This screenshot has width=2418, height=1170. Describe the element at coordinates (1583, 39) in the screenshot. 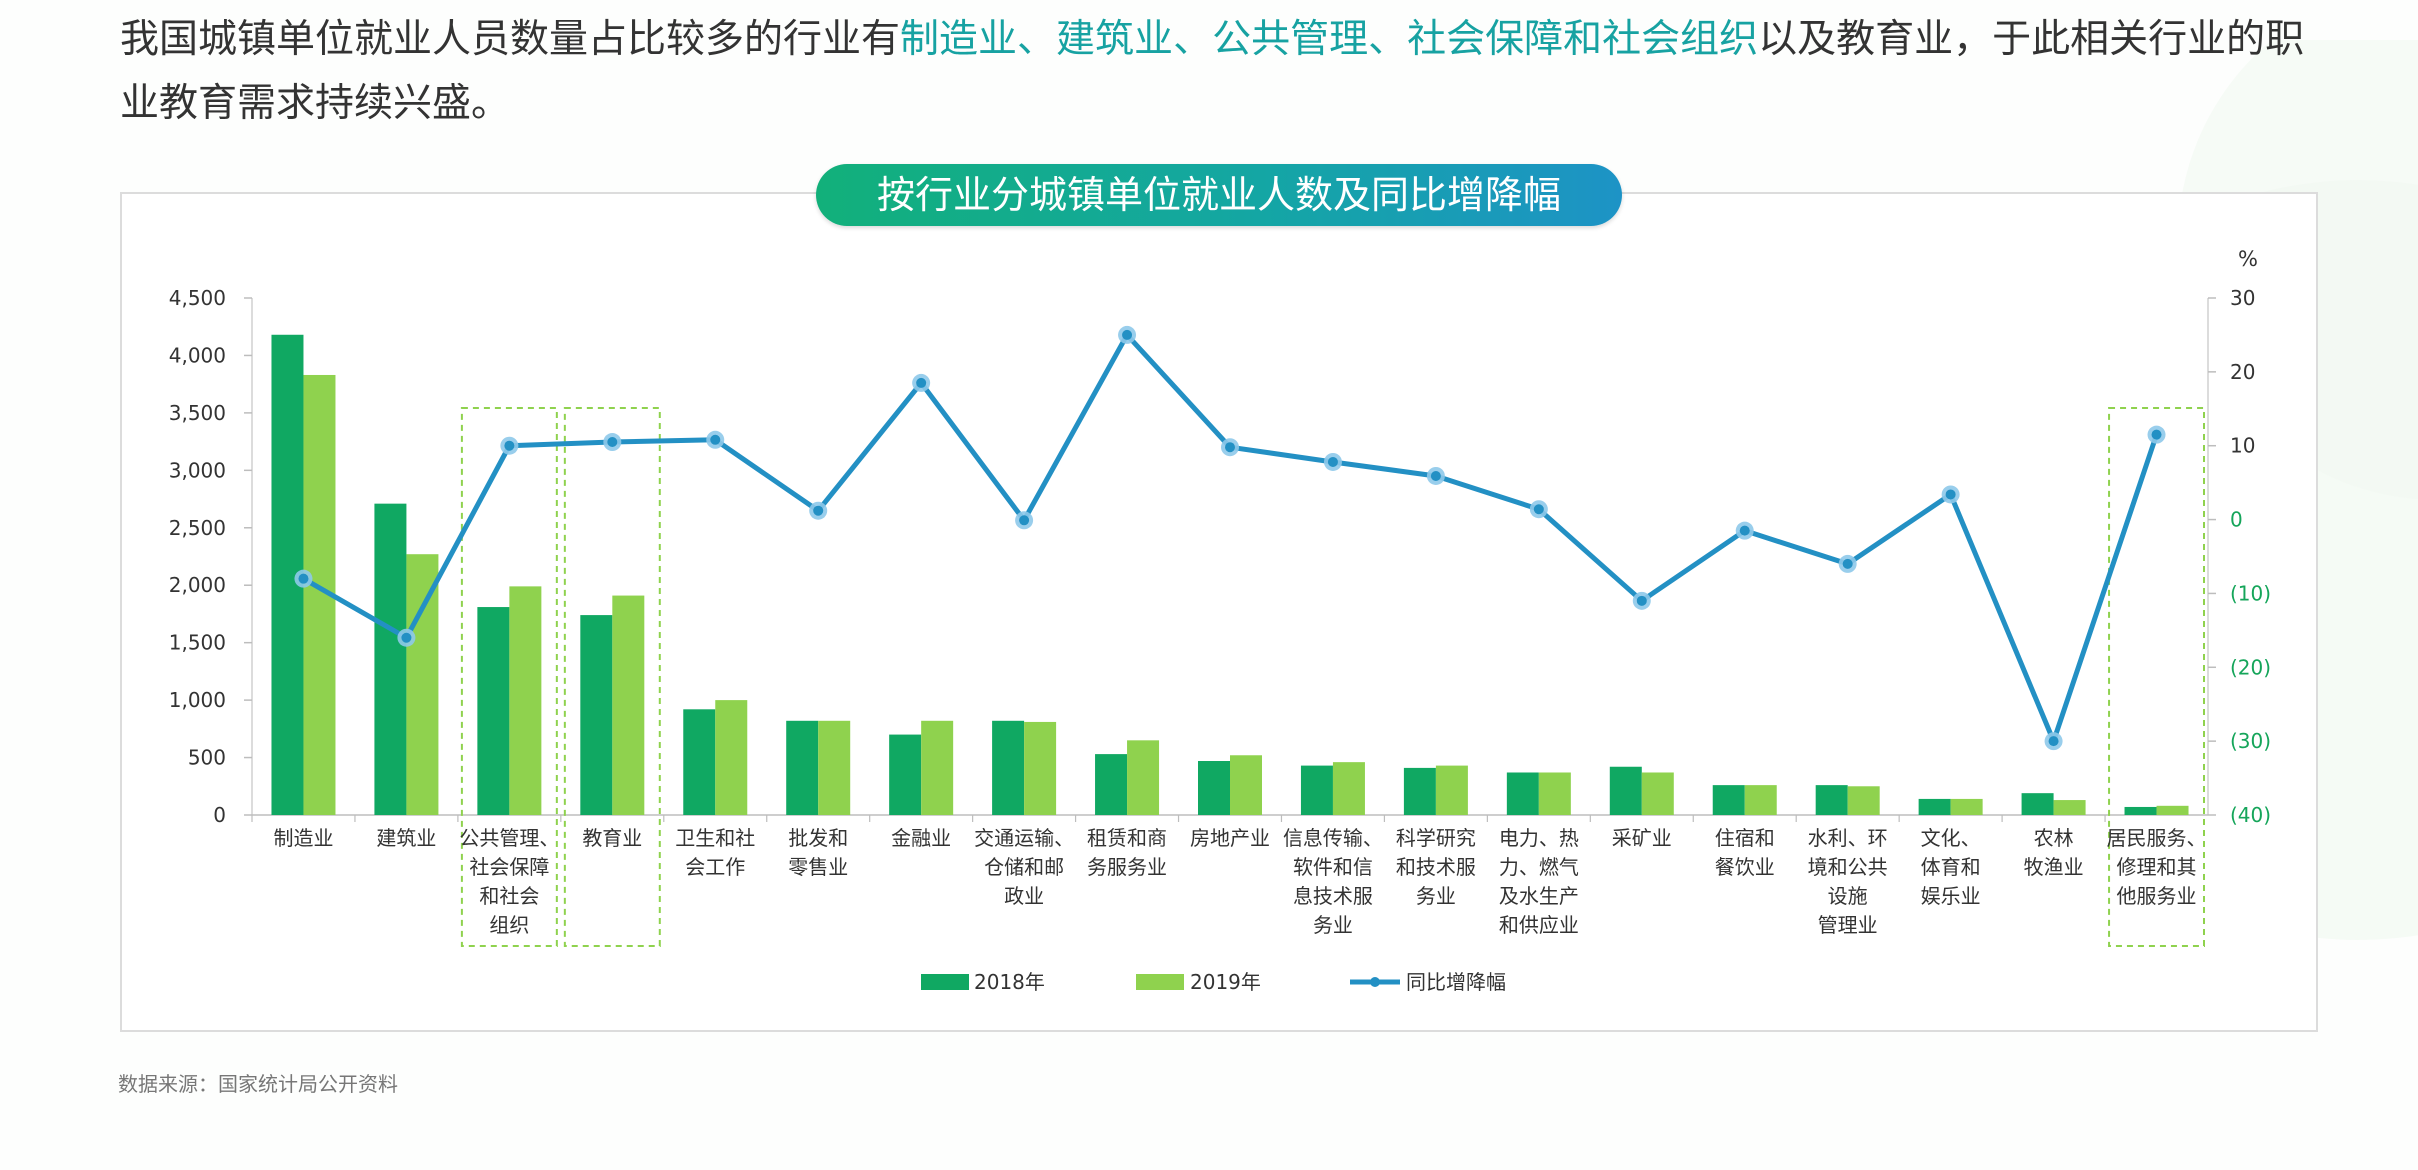

I see `intro-highlight: 社会保障和社会组织` at that location.